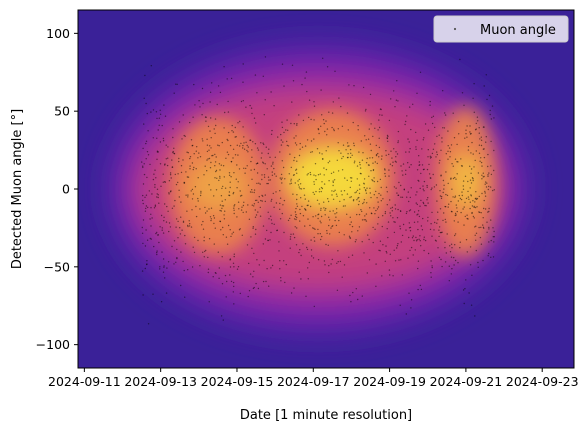 This screenshot has width=583, height=432. Describe the element at coordinates (465, 181) in the screenshot. I see `density-peak` at that location.